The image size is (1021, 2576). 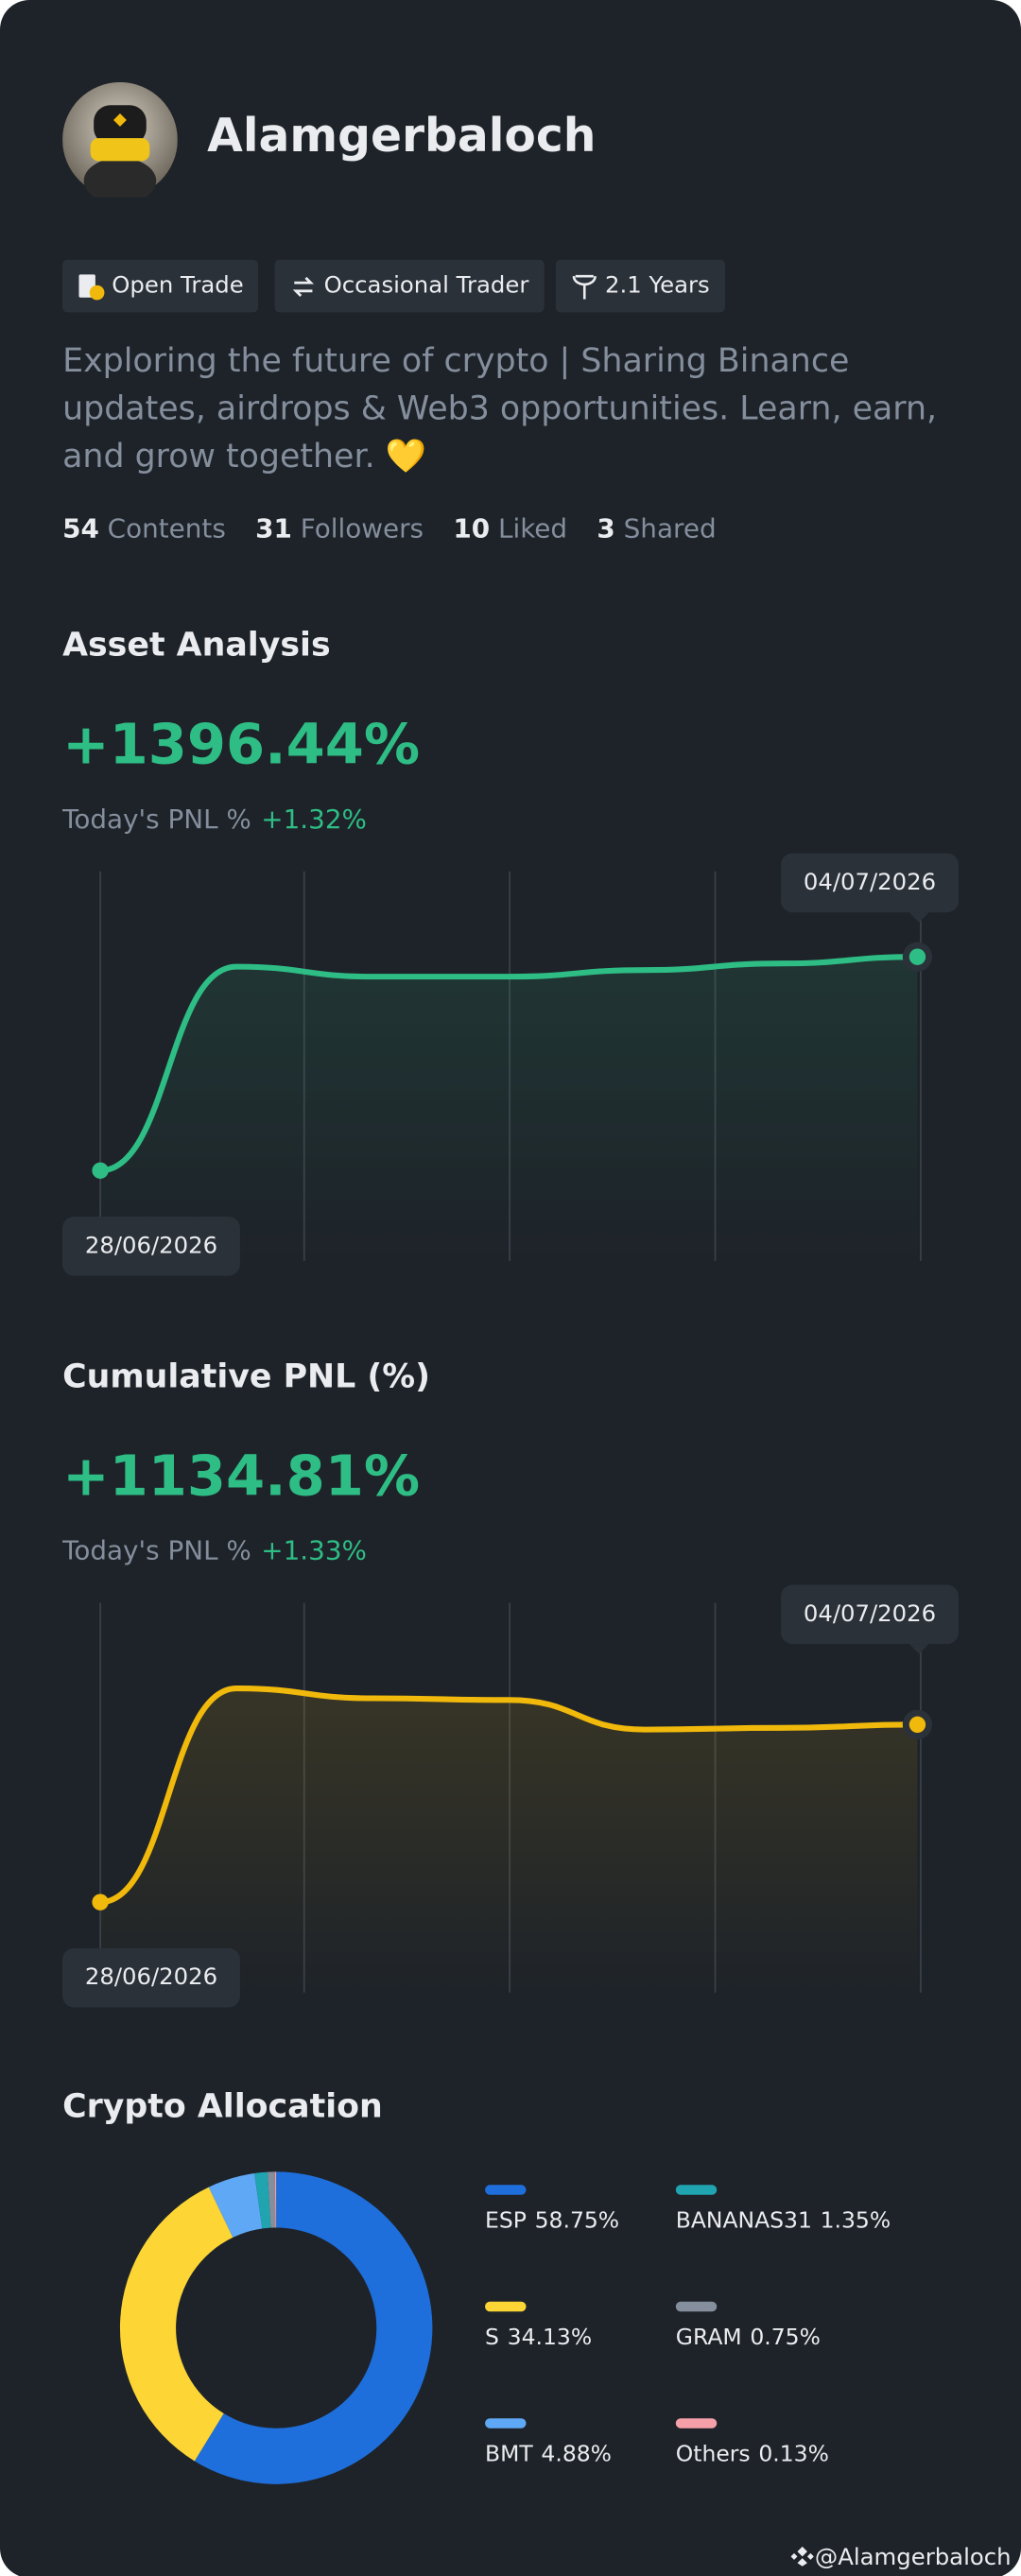 What do you see at coordinates (472, 528) in the screenshot?
I see `stat-count: 10` at bounding box center [472, 528].